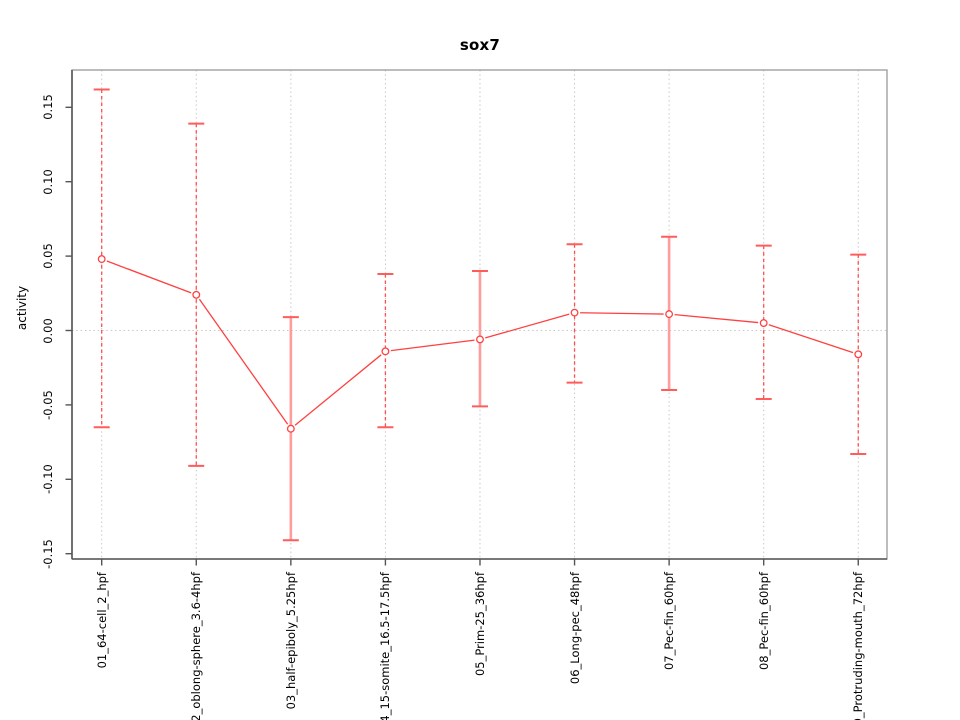 The width and height of the screenshot is (960, 720). I want to click on x-category-label: 07_Pec-fin_60hpf, so click(669, 621).